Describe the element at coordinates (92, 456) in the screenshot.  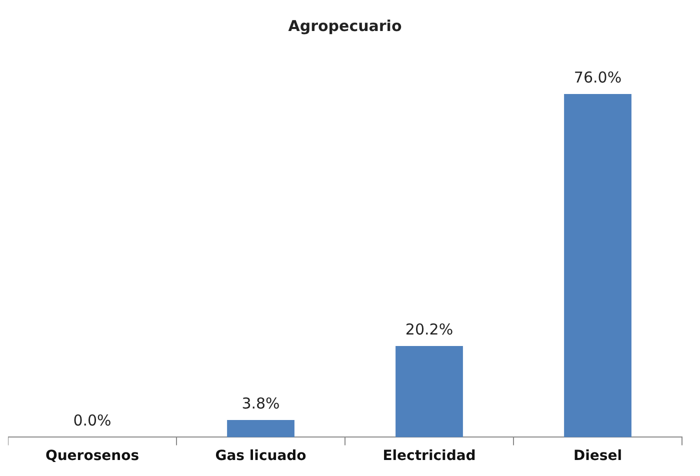
I see `x-tick-label: Querosenos` at that location.